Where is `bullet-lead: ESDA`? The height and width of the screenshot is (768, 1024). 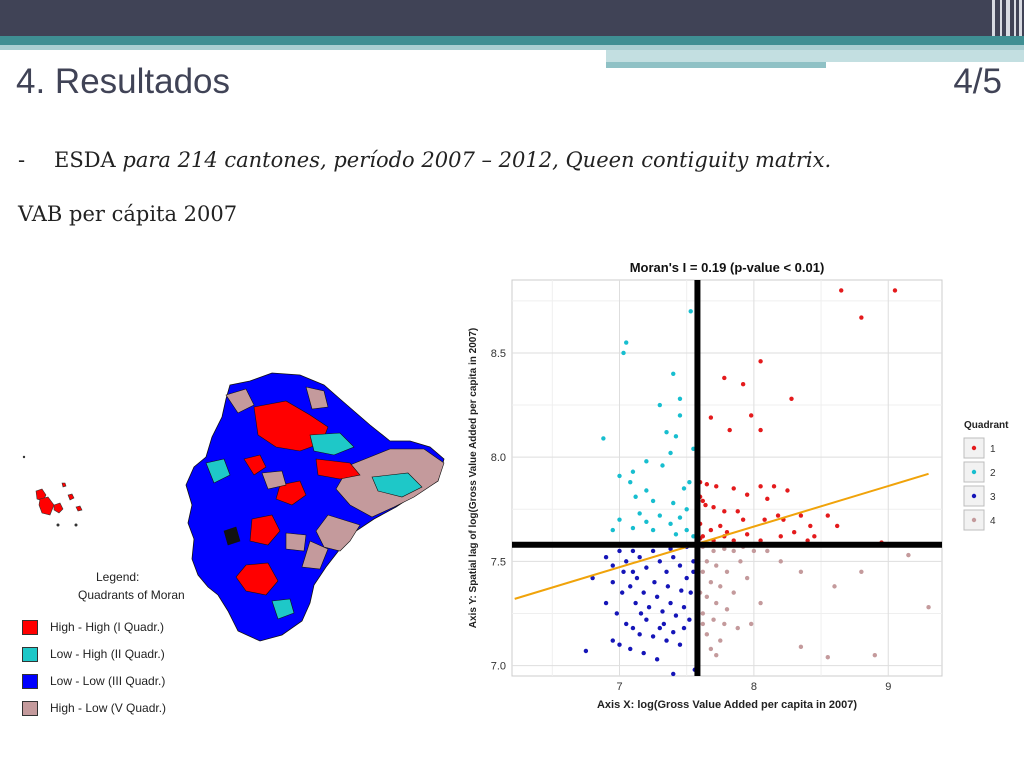 bullet-lead: ESDA is located at coordinates (88, 160).